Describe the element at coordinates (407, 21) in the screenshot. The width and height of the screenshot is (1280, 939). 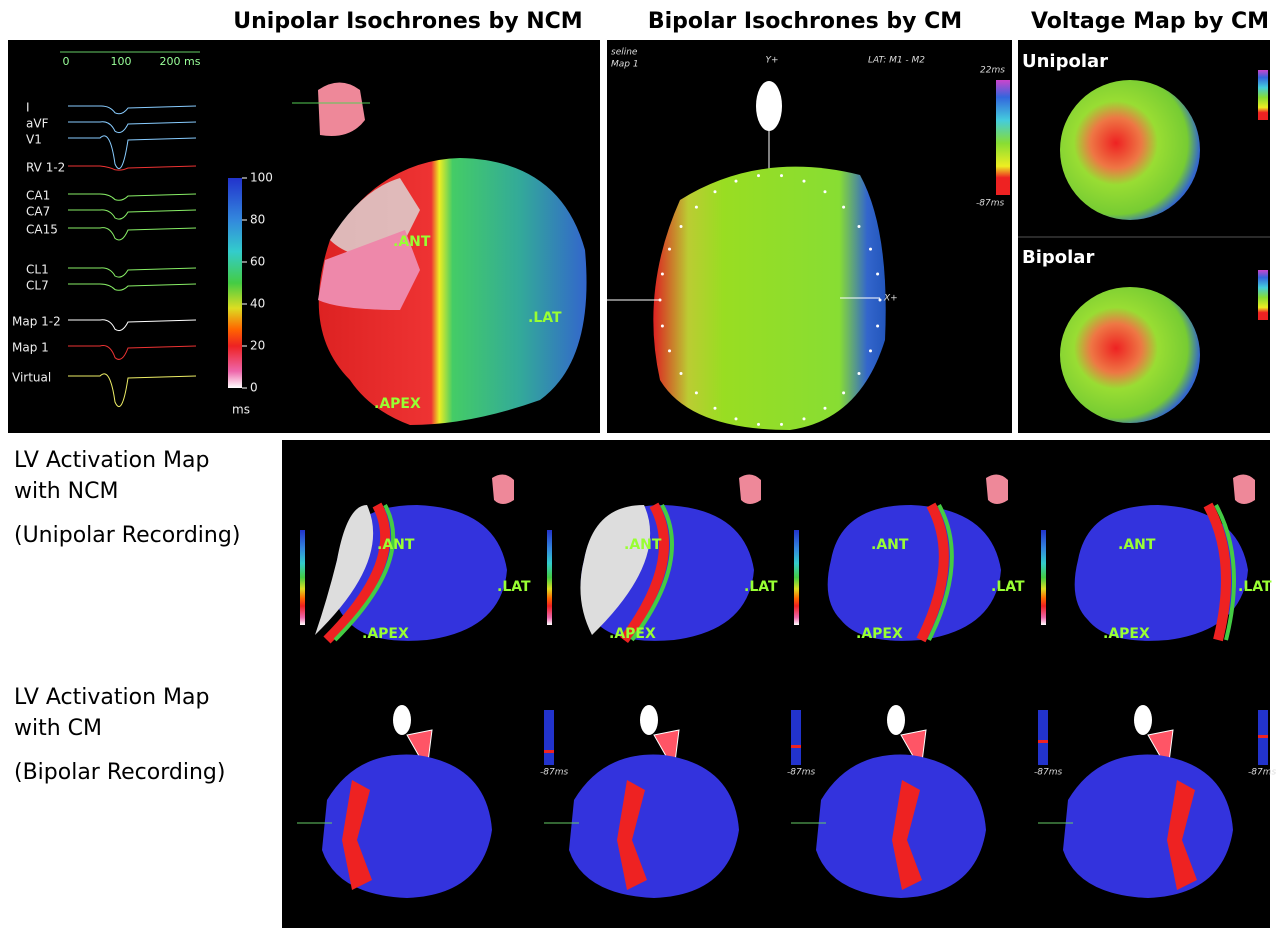
I see `heading: Unipolar Isochrones by NCM` at that location.